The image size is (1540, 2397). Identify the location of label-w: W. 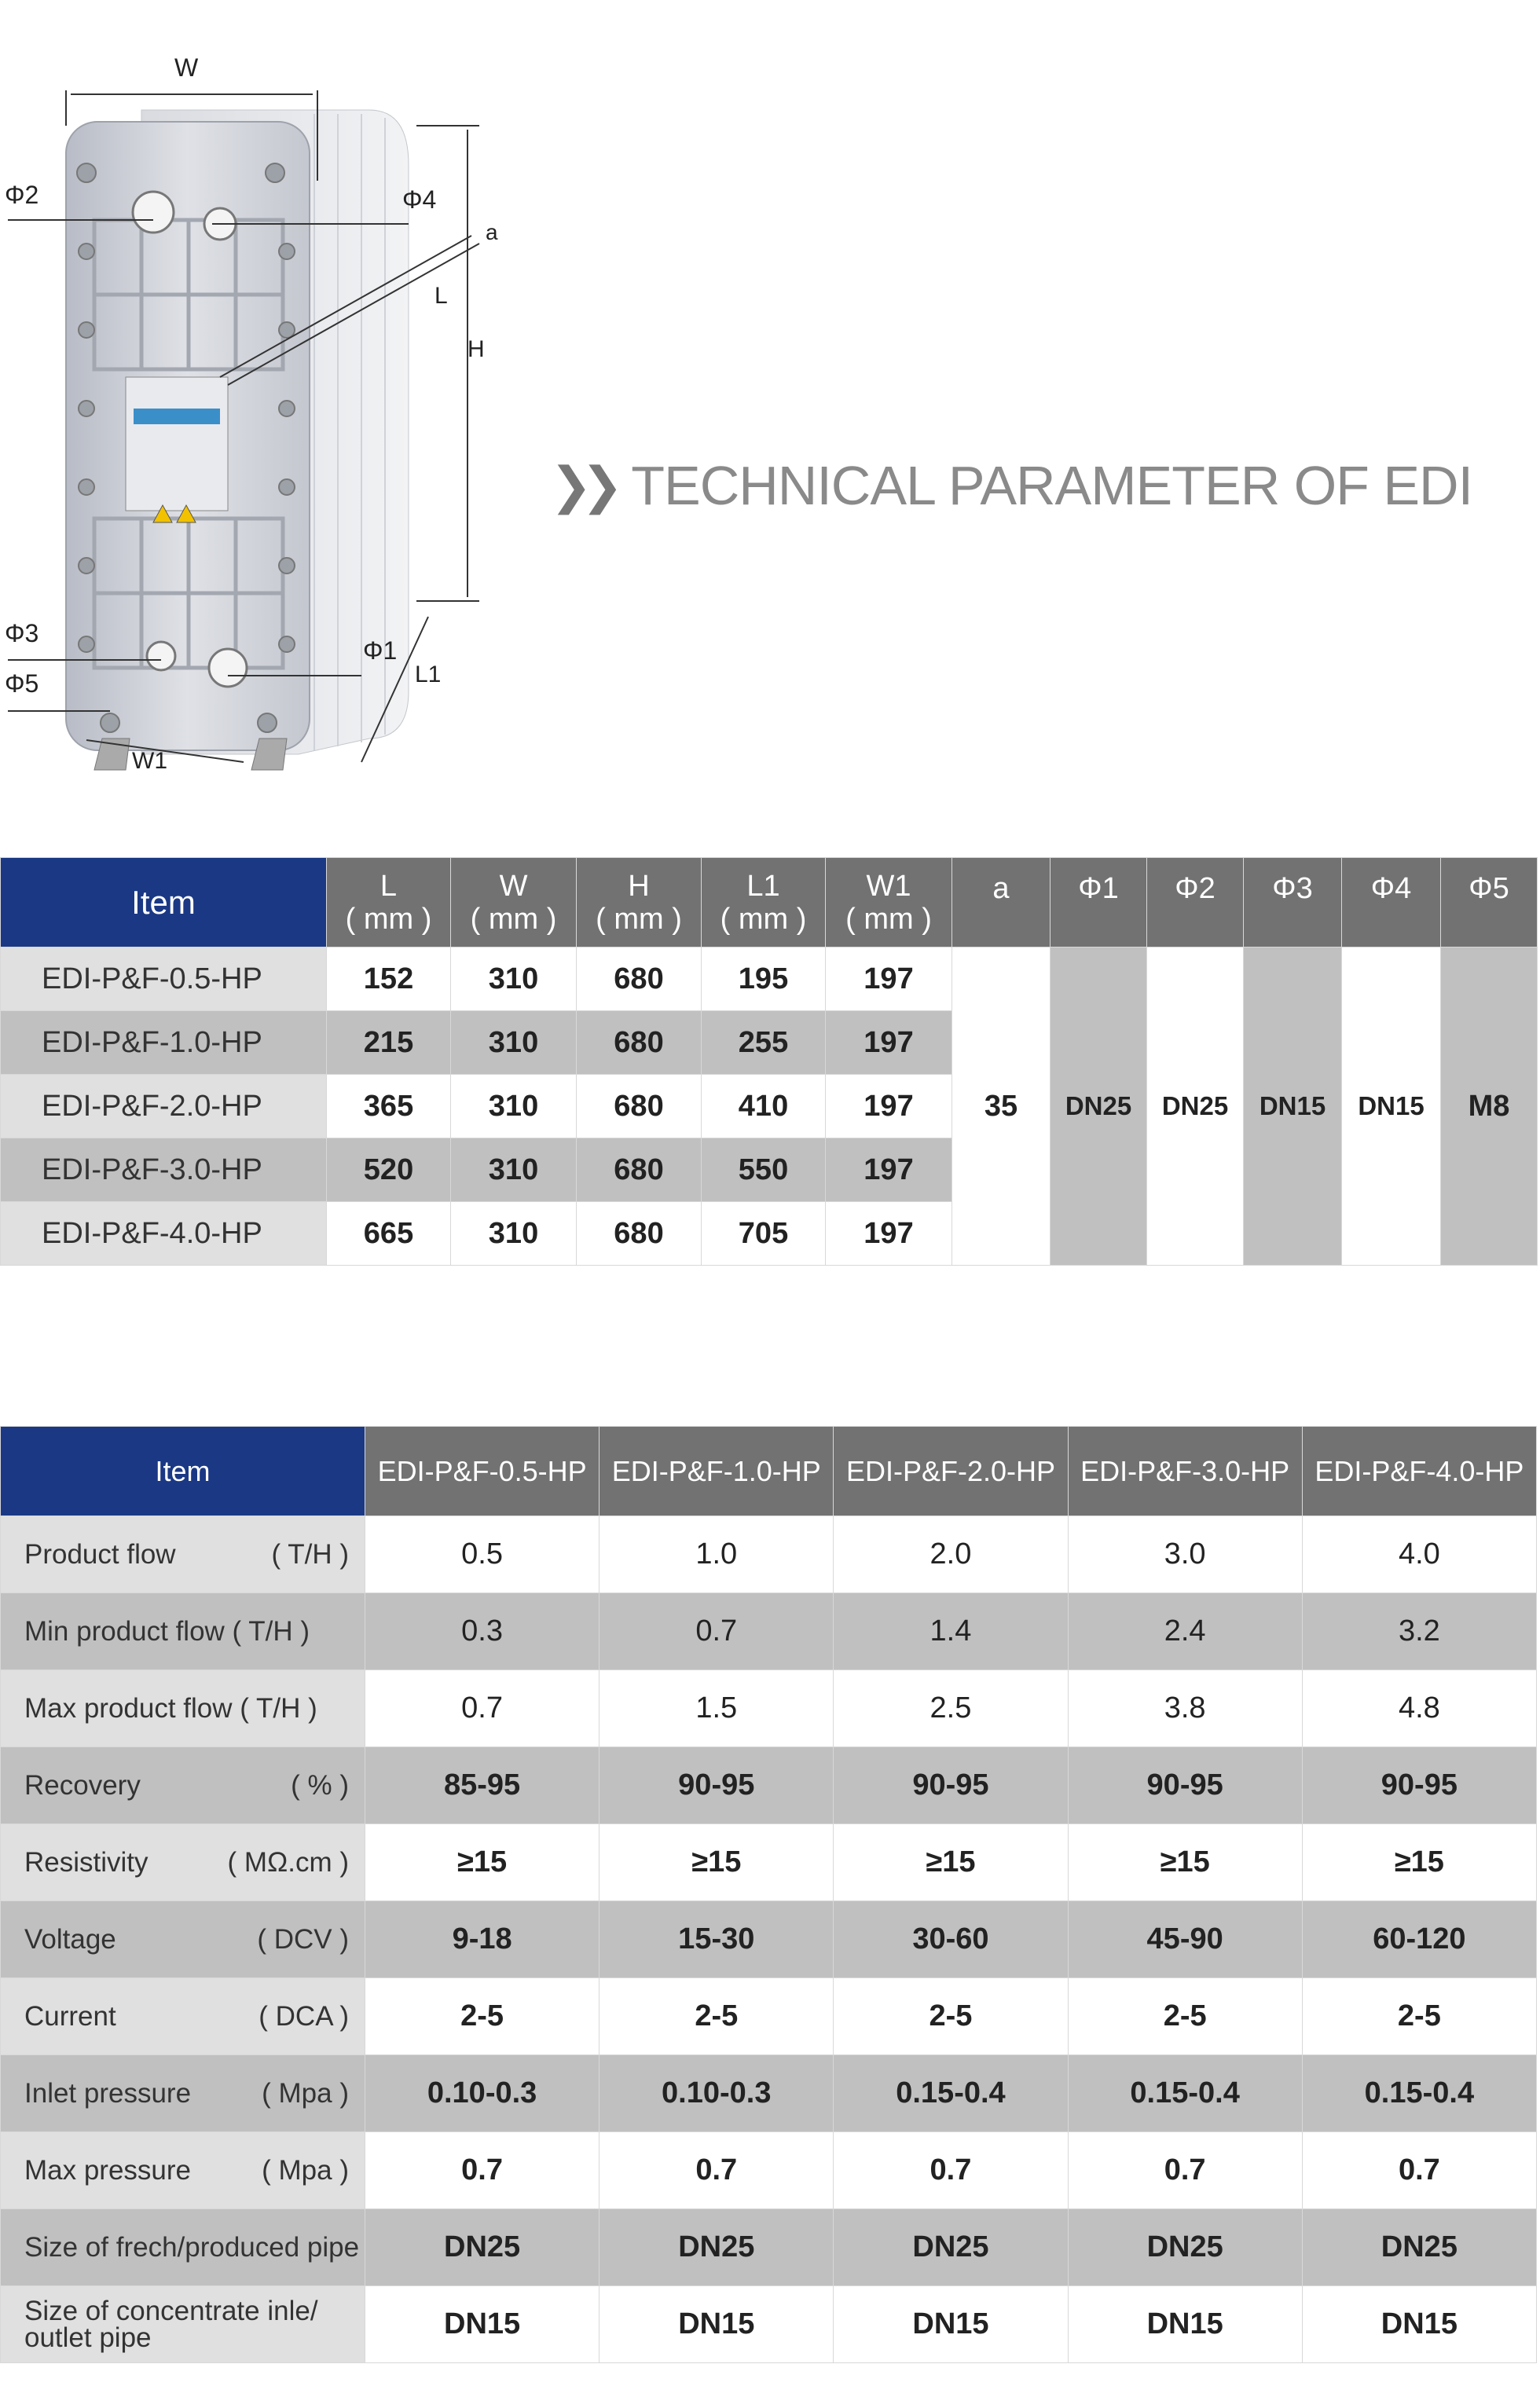
(186, 67).